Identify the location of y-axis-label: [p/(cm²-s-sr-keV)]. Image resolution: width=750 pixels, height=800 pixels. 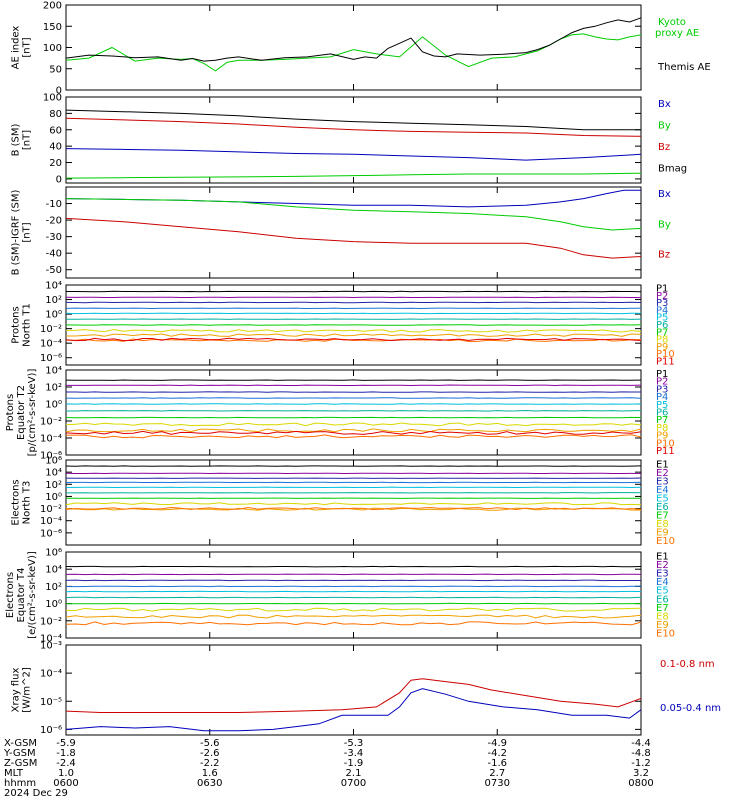
(32, 413).